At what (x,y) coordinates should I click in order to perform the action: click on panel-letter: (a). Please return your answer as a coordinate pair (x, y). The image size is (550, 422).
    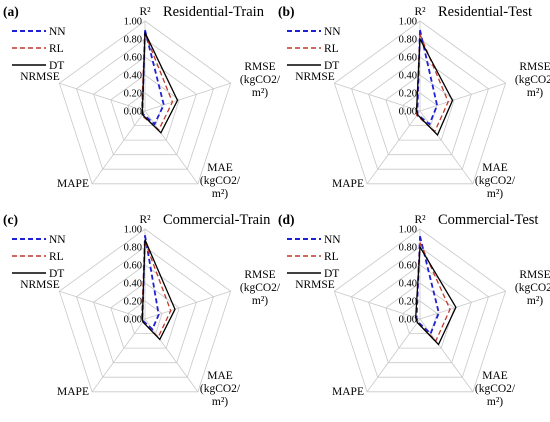
    Looking at the image, I should click on (11, 11).